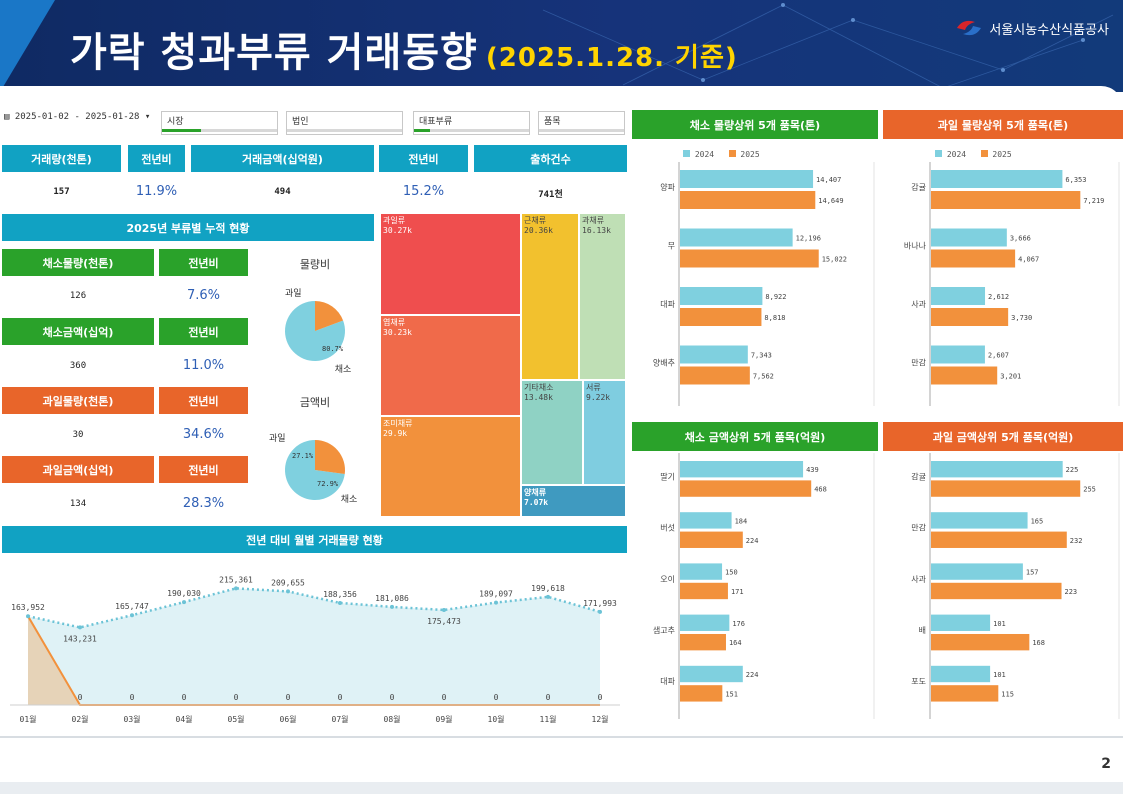 The width and height of the screenshot is (1123, 794). I want to click on bar-value-label: 164, so click(735, 643).